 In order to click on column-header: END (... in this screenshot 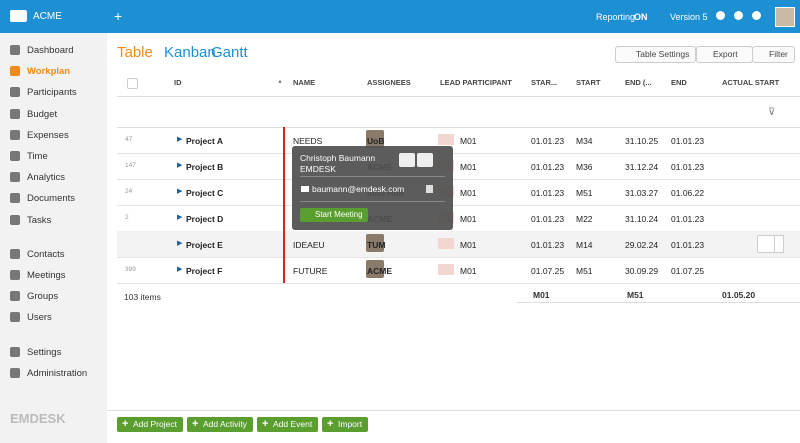, I will do `click(638, 82)`.